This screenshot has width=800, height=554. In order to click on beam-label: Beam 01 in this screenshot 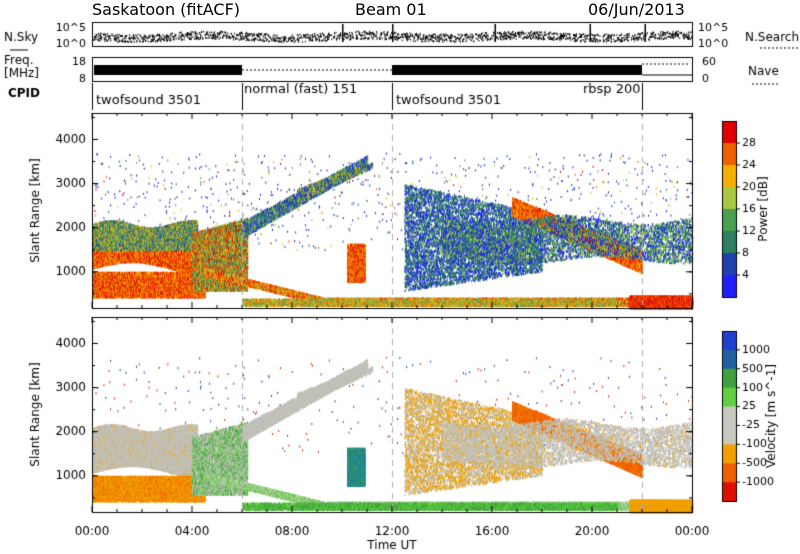, I will do `click(391, 9)`.